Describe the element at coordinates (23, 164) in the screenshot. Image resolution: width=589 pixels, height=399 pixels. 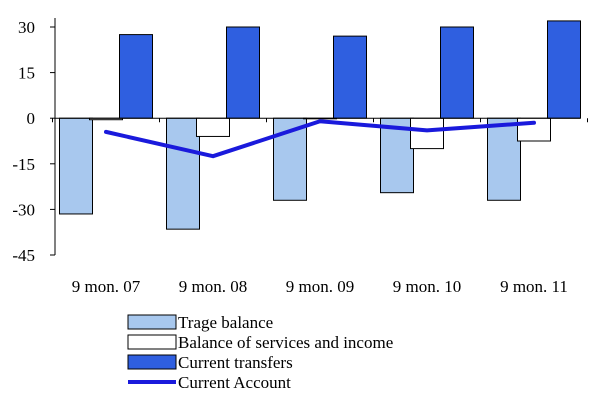
I see `y-tick-label: -15` at that location.